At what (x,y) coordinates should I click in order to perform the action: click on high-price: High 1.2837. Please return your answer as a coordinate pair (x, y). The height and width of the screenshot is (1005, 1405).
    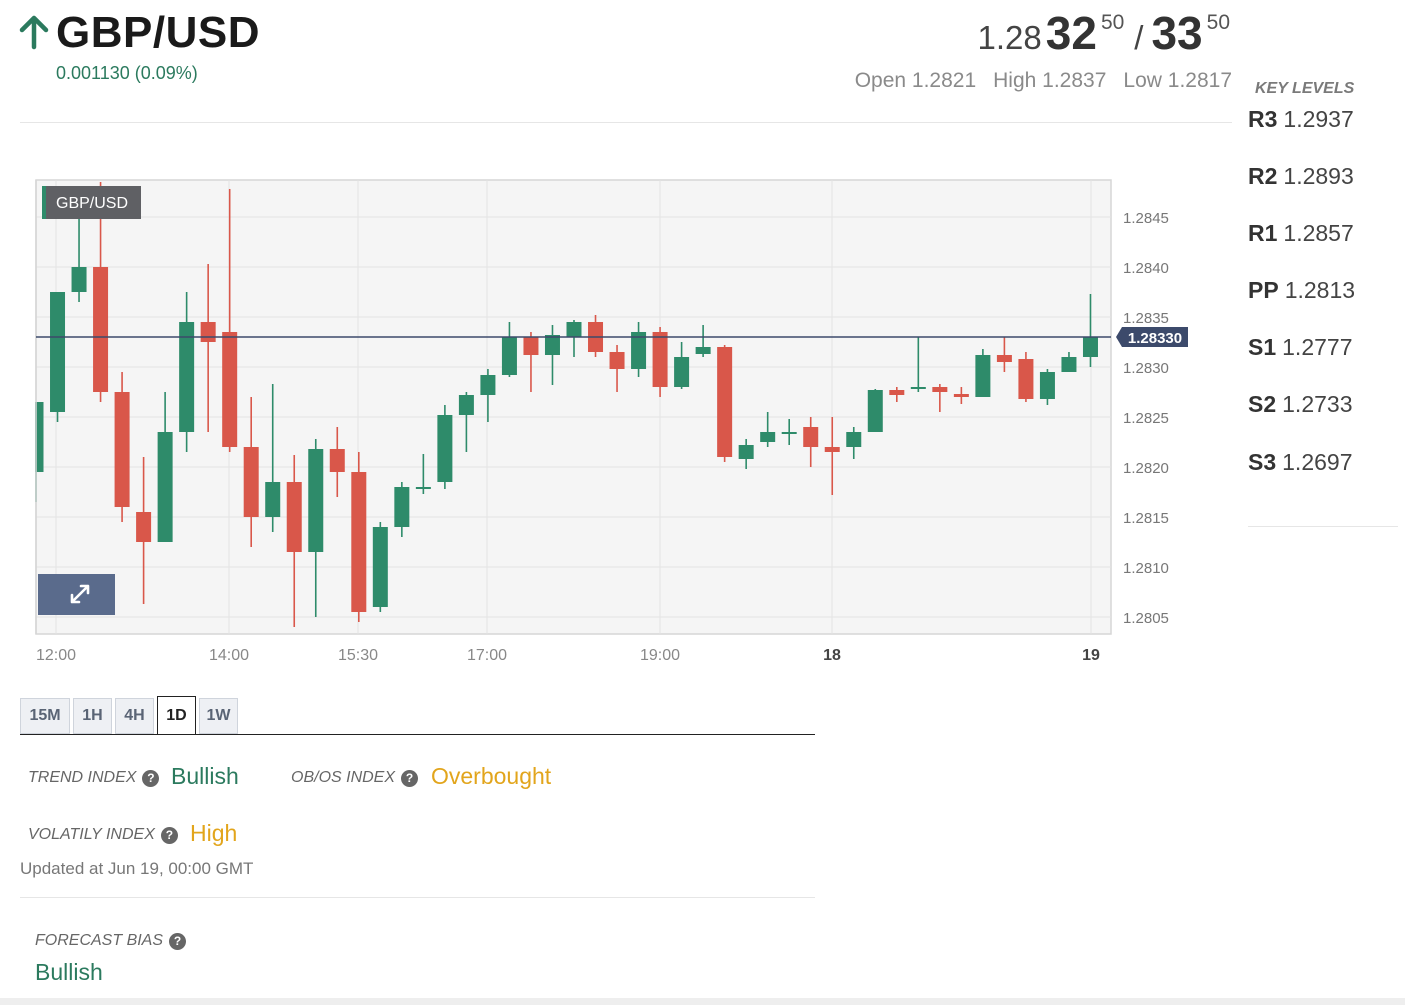
    Looking at the image, I should click on (1050, 80).